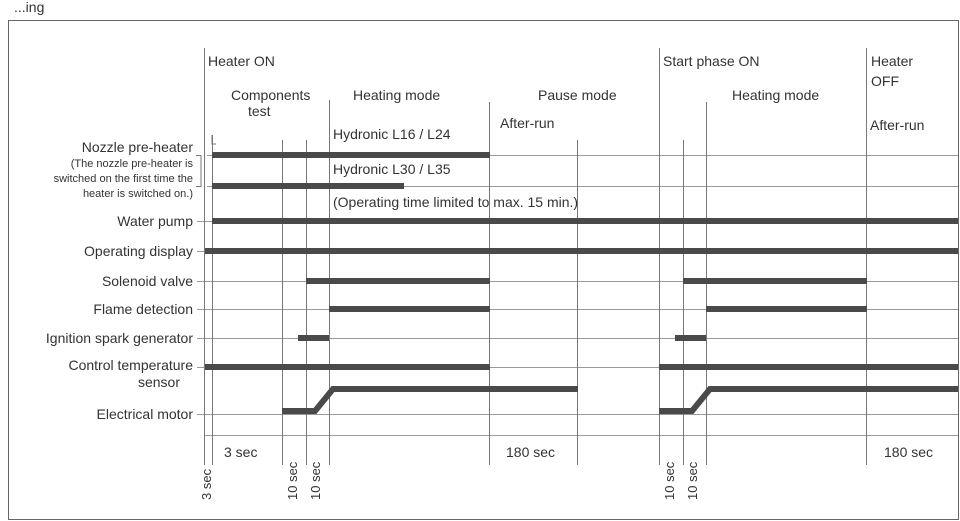  Describe the element at coordinates (897, 125) in the screenshot. I see `phase-after-run-2: After-run` at that location.